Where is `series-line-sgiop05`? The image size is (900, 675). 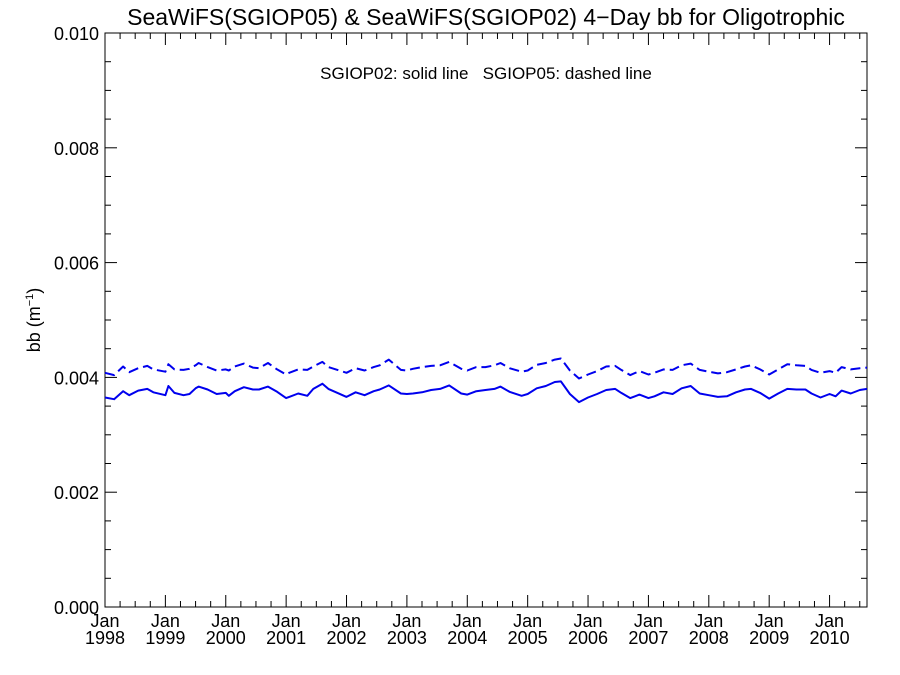 series-line-sgiop05 is located at coordinates (486, 368).